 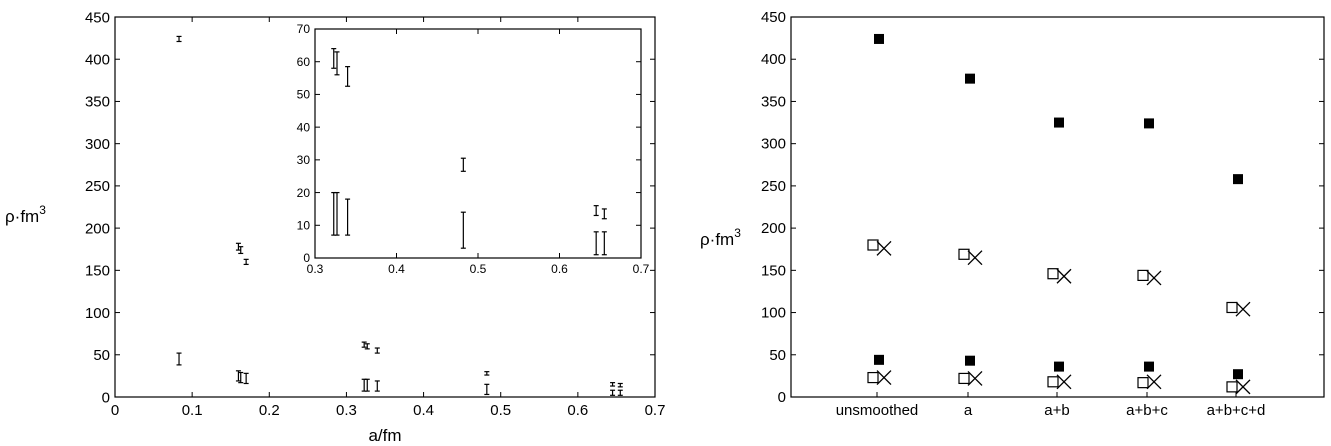 What do you see at coordinates (773, 186) in the screenshot?
I see `right-y-tick-label: 250` at bounding box center [773, 186].